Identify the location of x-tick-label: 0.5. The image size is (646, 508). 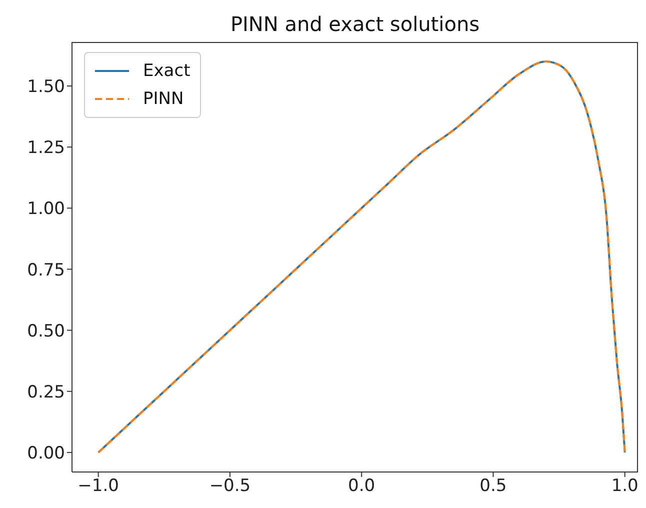
(493, 486).